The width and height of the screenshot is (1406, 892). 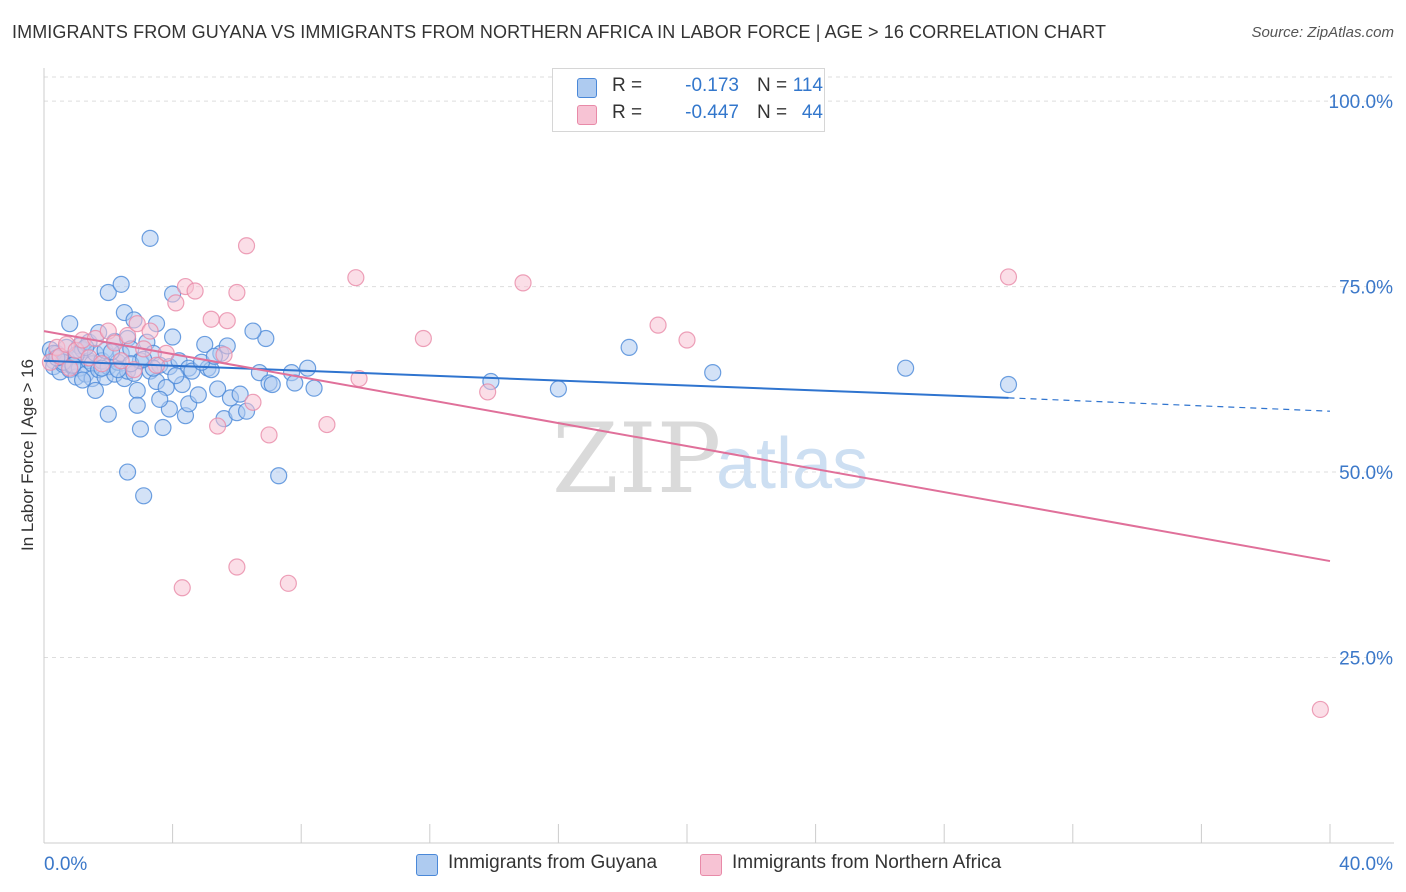 I want to click on guyana-trend-line, so click(x=526, y=379).